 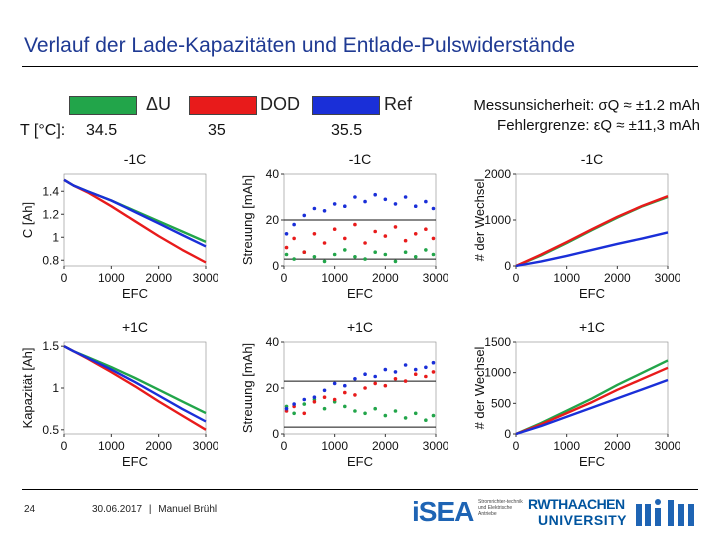 I want to click on y-axis-label: # der Wechsel, so click(x=479, y=219).